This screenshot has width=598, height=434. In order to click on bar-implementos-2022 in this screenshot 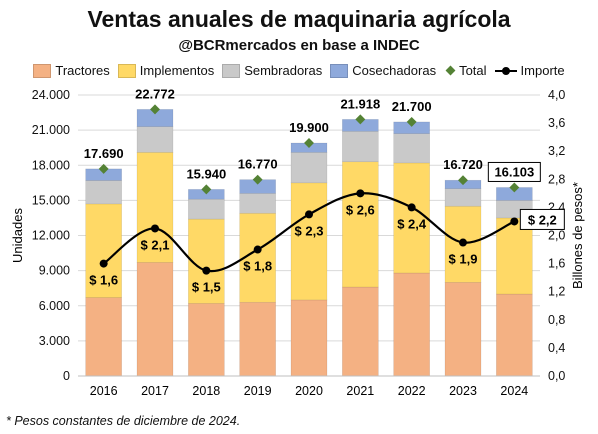, I will do `click(411, 218)`.